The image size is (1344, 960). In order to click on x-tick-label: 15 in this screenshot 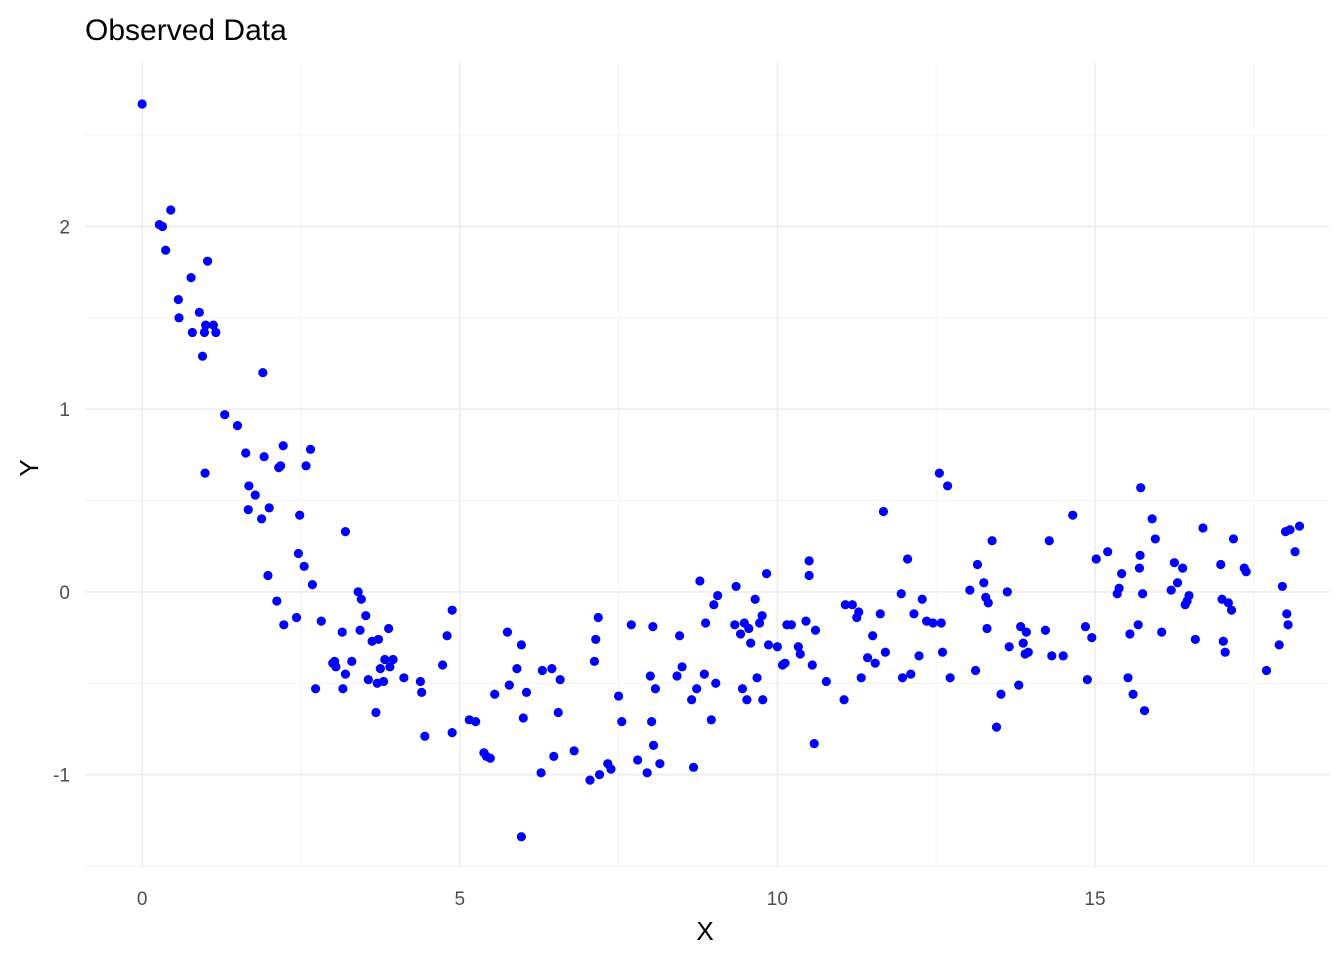, I will do `click(1094, 899)`.